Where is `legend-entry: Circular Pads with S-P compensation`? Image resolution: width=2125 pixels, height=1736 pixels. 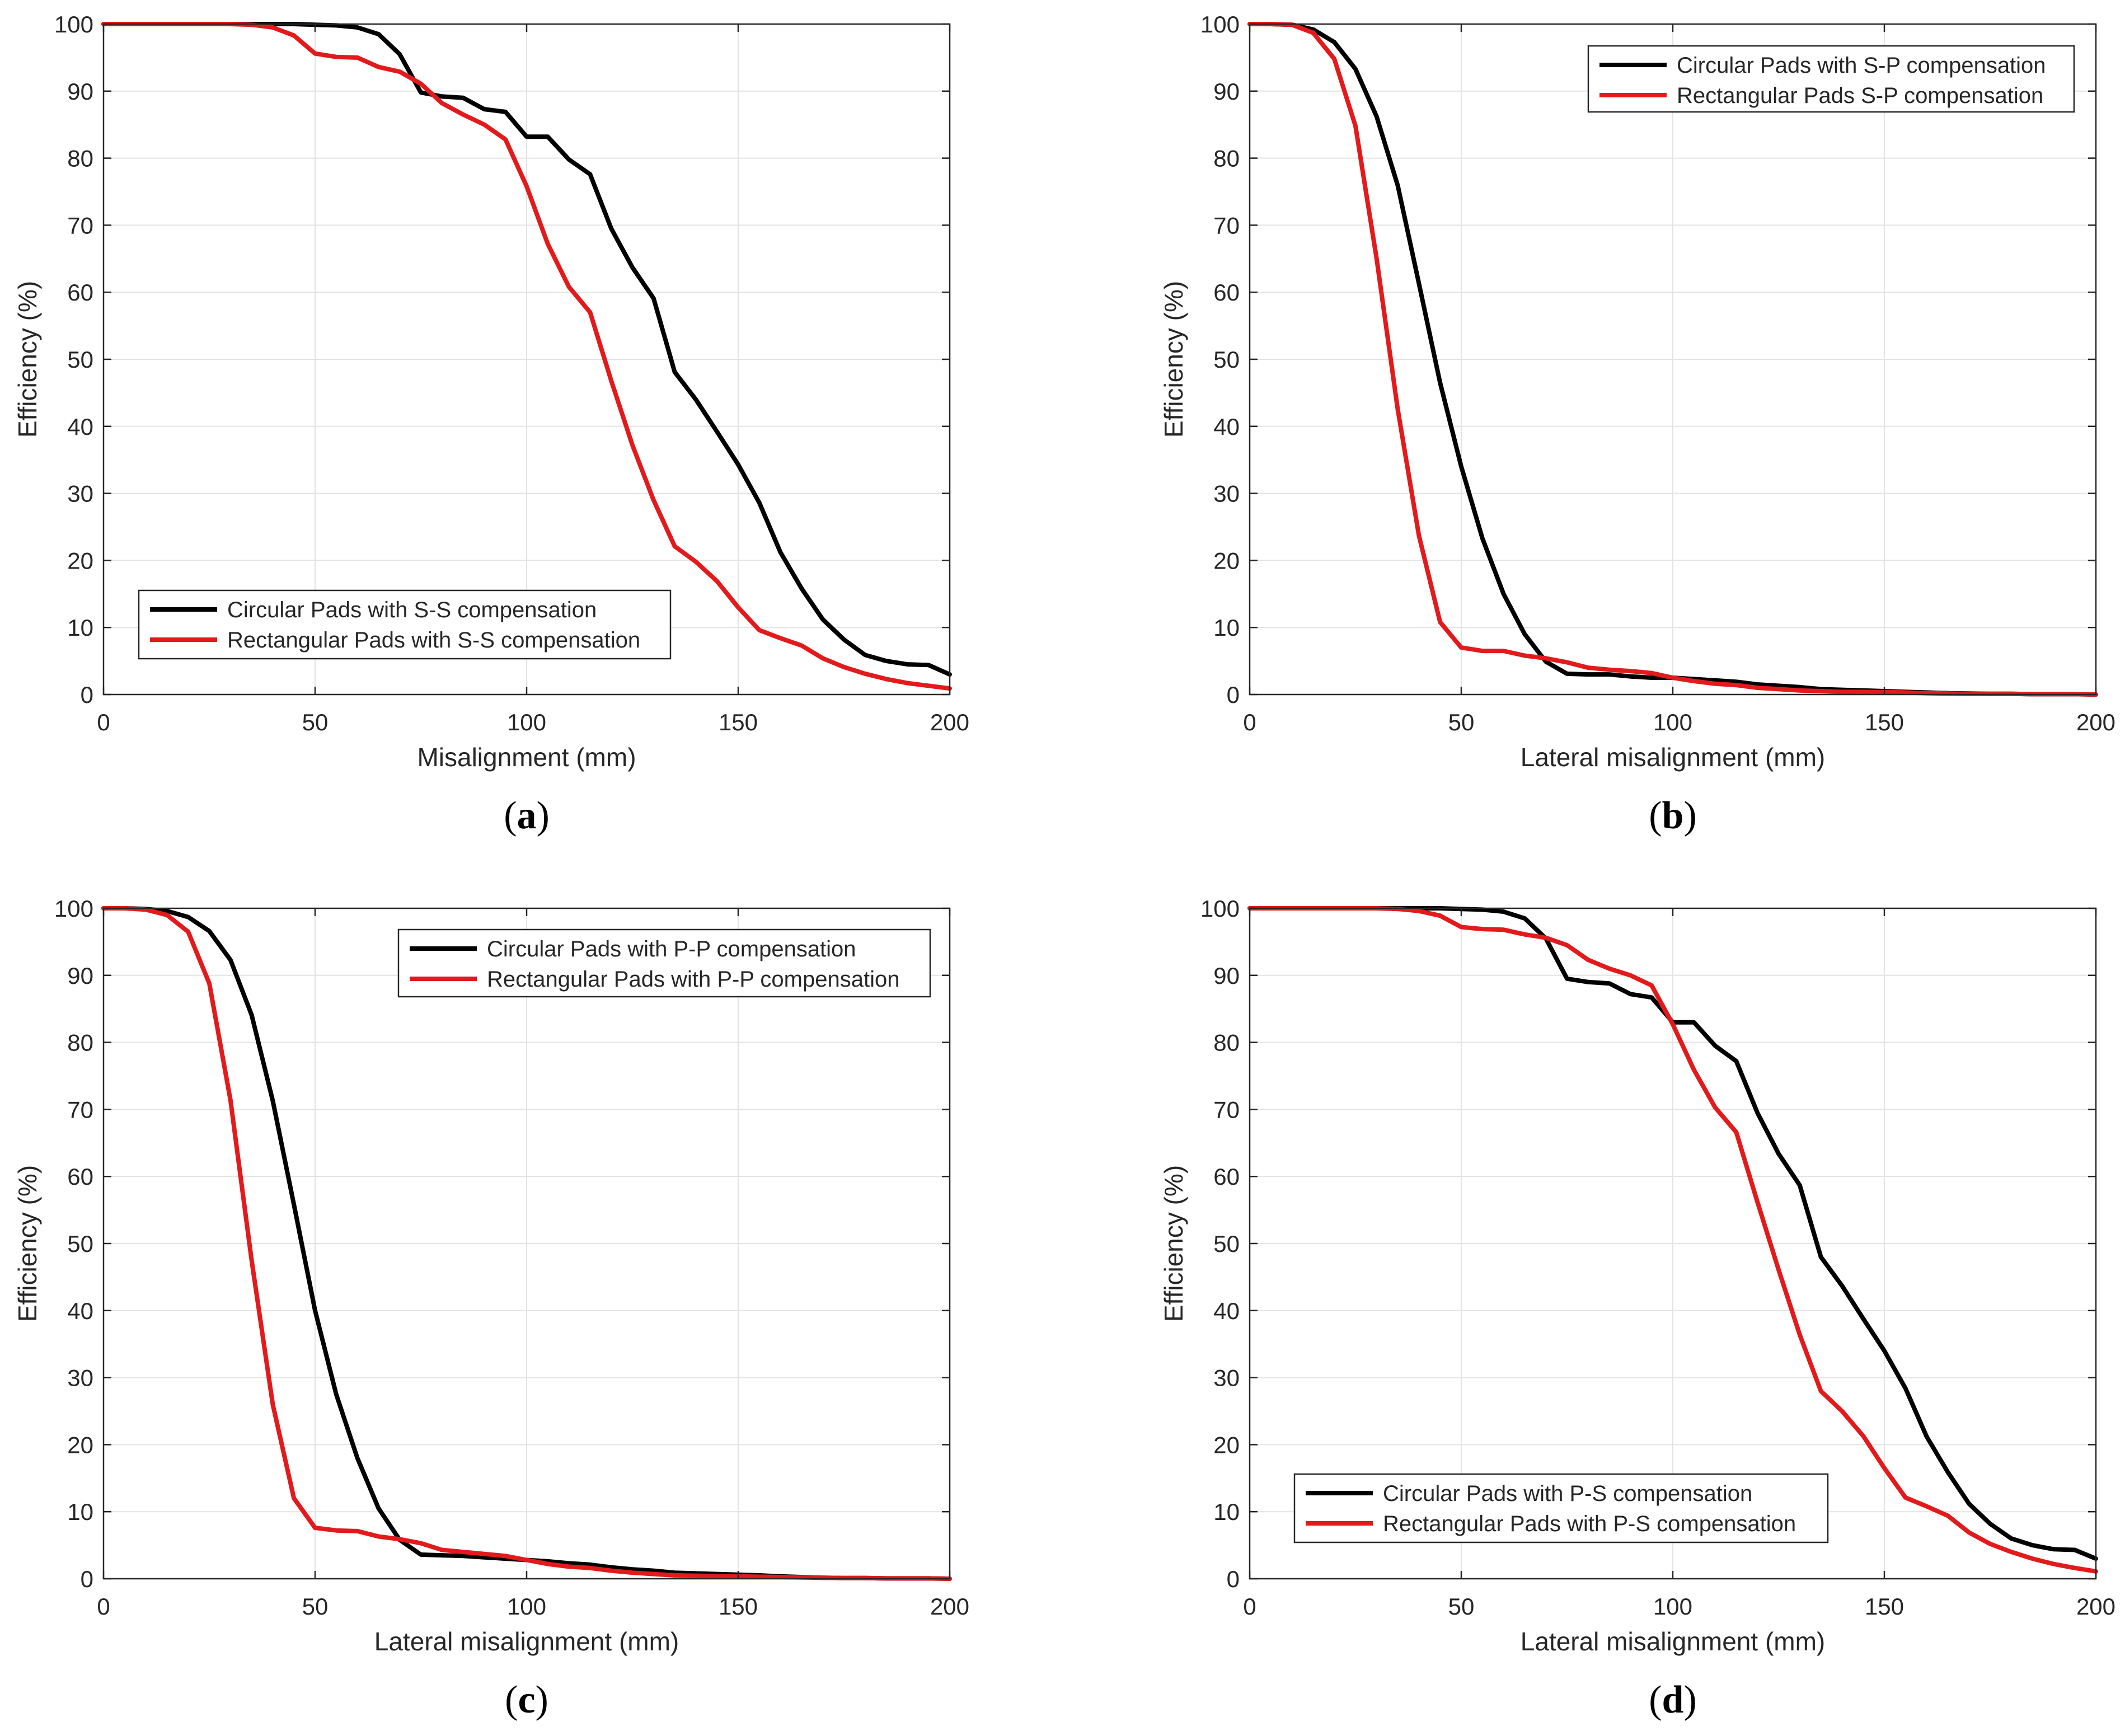 legend-entry: Circular Pads with S-P compensation is located at coordinates (1861, 65).